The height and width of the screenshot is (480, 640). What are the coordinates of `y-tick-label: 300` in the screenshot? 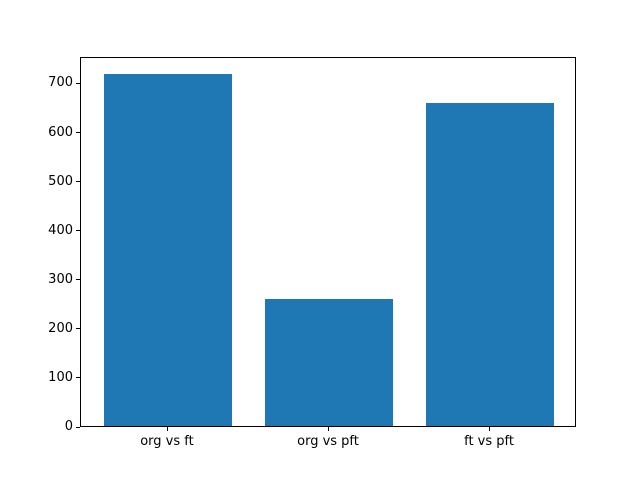 It's located at (60, 279).